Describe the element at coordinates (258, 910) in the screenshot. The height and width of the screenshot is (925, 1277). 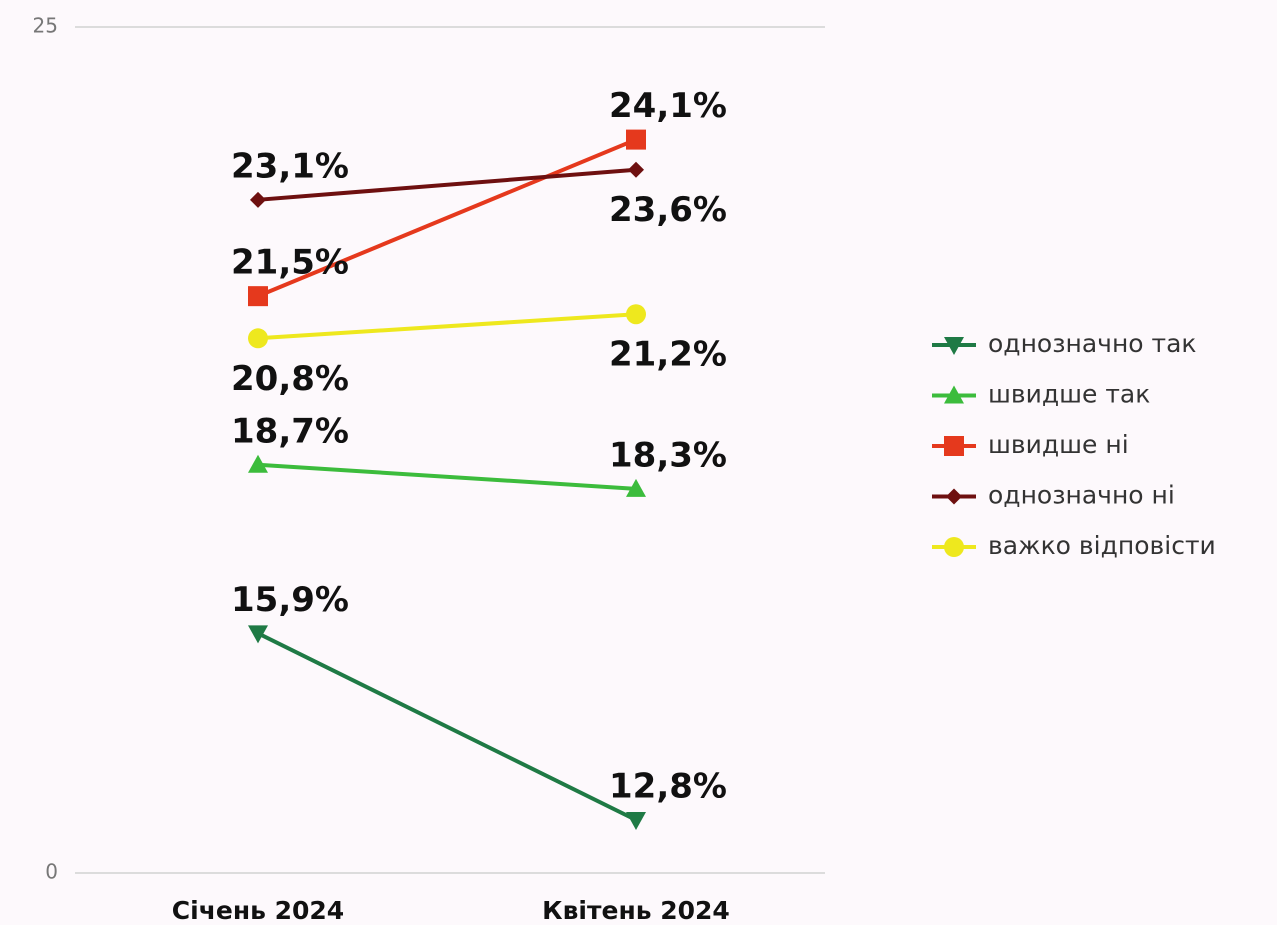
I see `x-tick-label: Січень 2024` at that location.